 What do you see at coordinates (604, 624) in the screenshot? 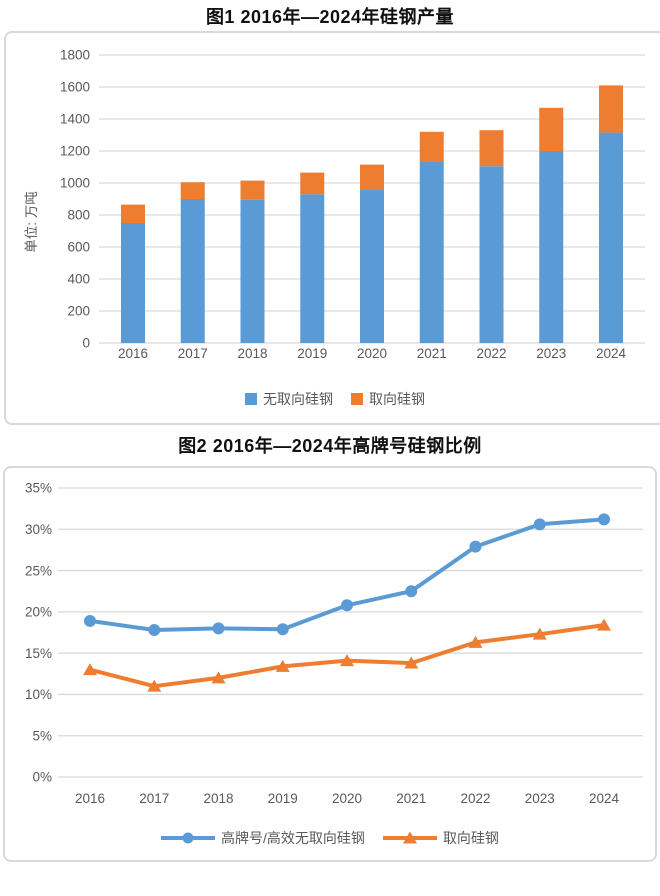
I see `triangle-marker-2024` at bounding box center [604, 624].